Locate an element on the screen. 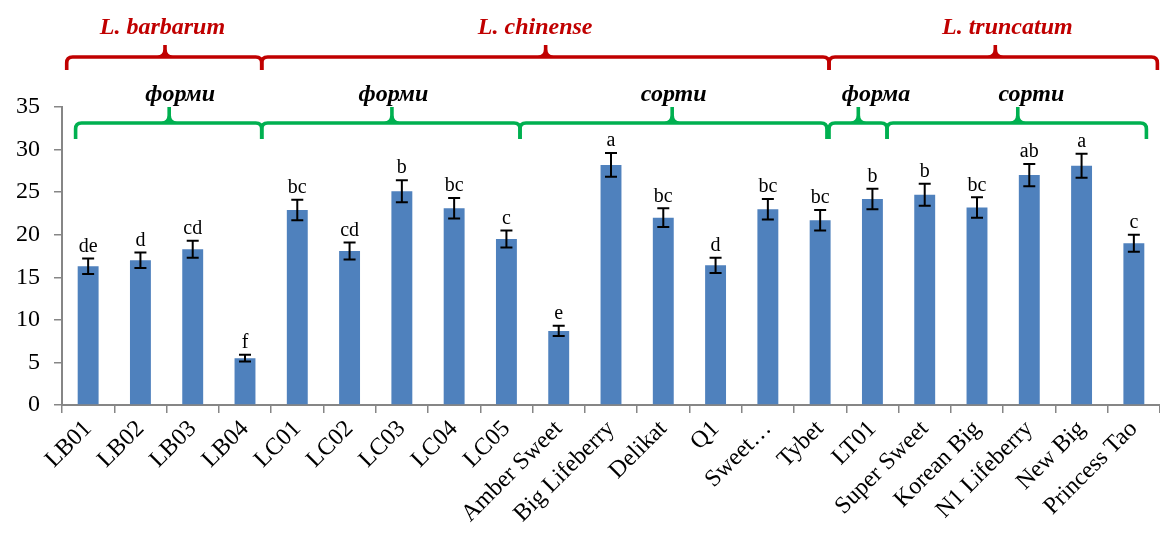  data-label: de is located at coordinates (88, 244).